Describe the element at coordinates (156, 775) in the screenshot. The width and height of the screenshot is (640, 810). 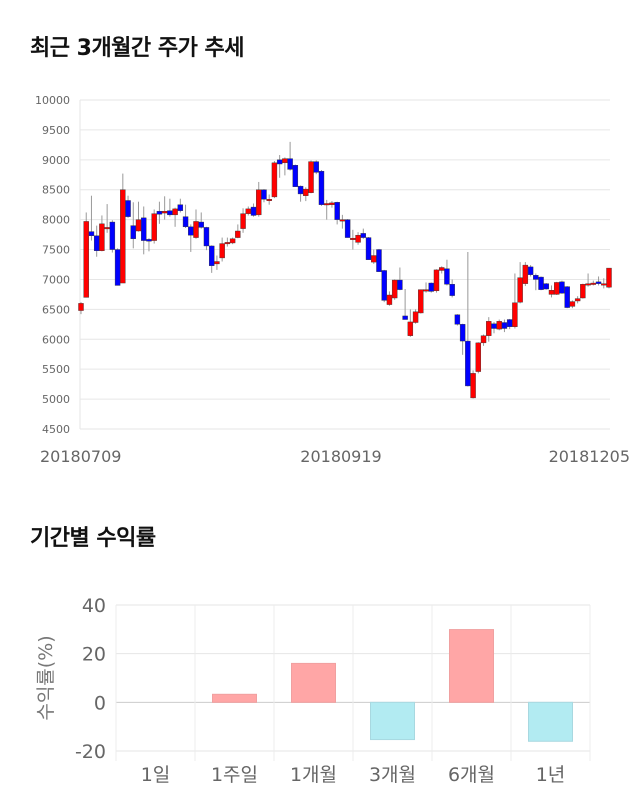
I see `x-tick-label: 1일` at that location.